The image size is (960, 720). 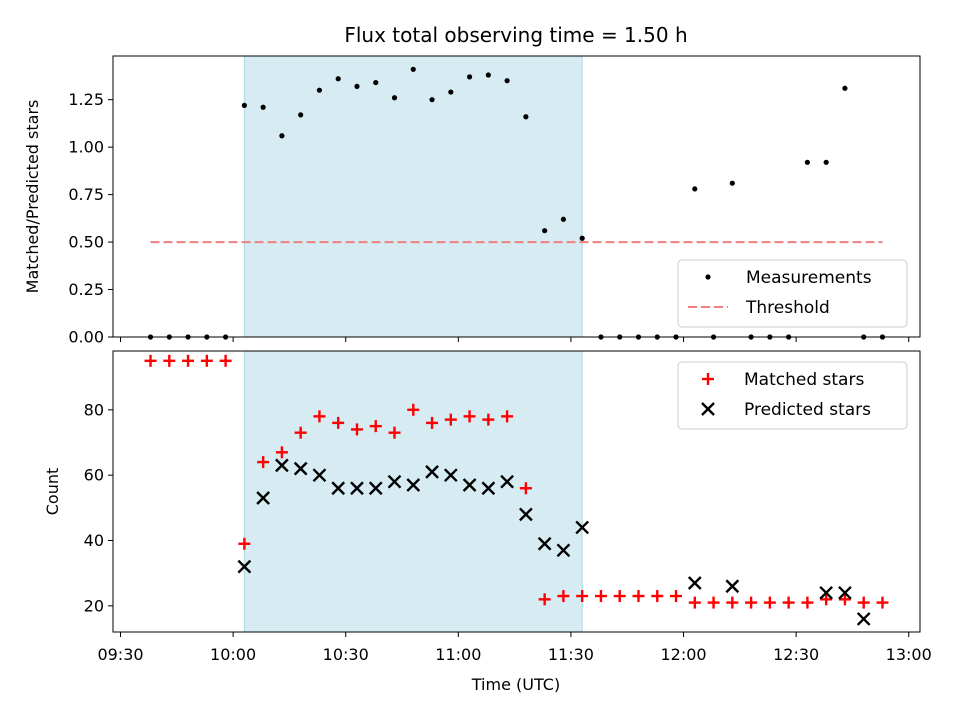 What do you see at coordinates (52, 492) in the screenshot?
I see `bottom-panel-ylabel: Count` at bounding box center [52, 492].